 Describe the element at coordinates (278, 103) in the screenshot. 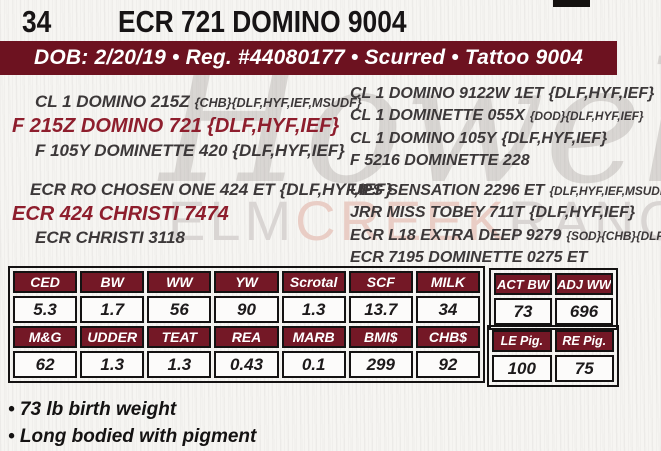

I see `trait-tags: {CHB}{DLF,HYF,IEF,MSUDF}` at that location.